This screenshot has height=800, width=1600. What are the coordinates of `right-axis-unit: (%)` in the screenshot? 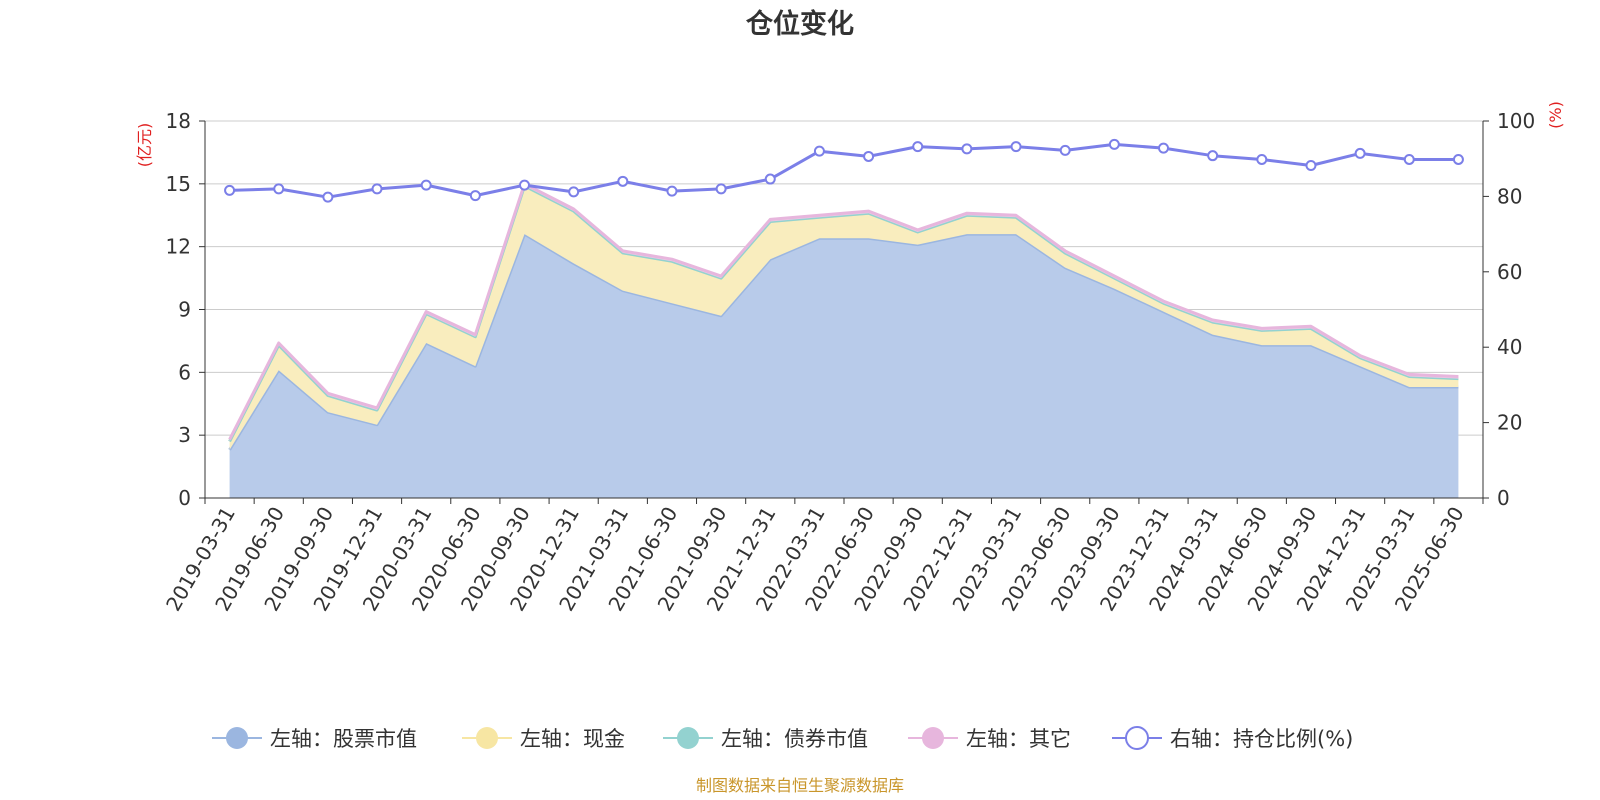 It's located at (1555, 115).